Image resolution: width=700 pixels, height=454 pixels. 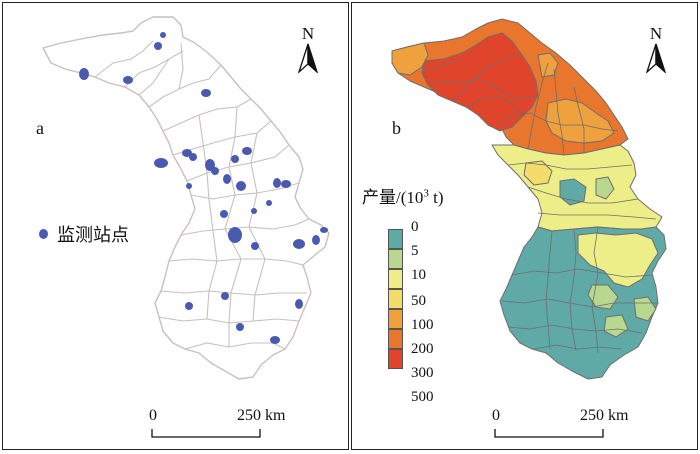 I want to click on panel-letter-a: a, so click(x=40, y=128).